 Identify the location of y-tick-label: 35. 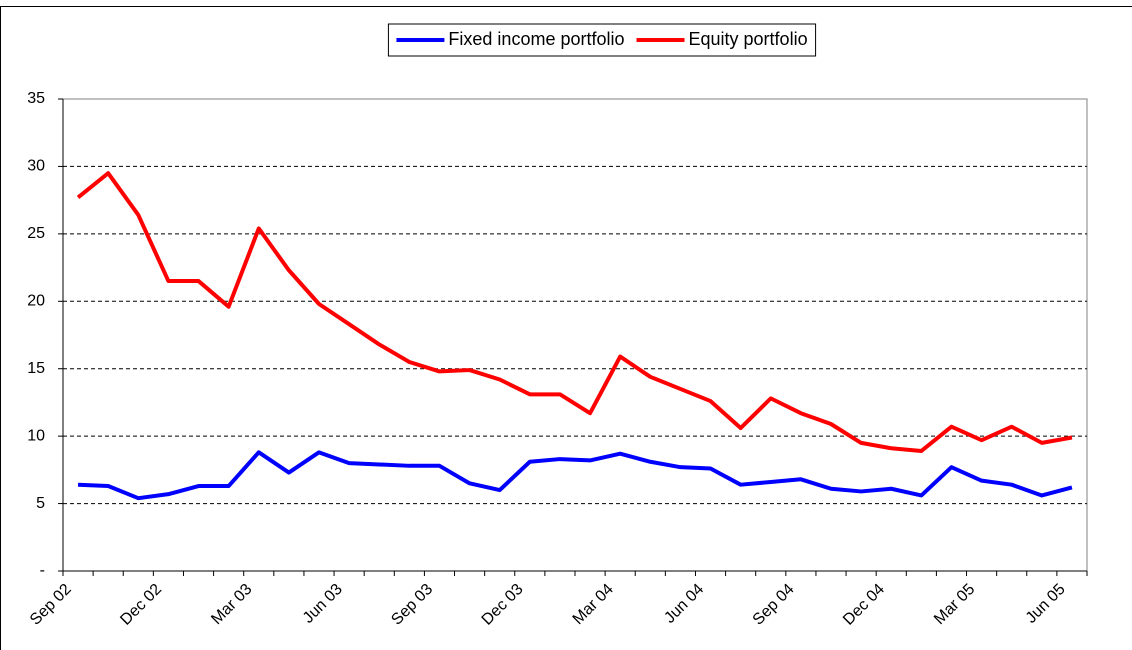
(36, 98).